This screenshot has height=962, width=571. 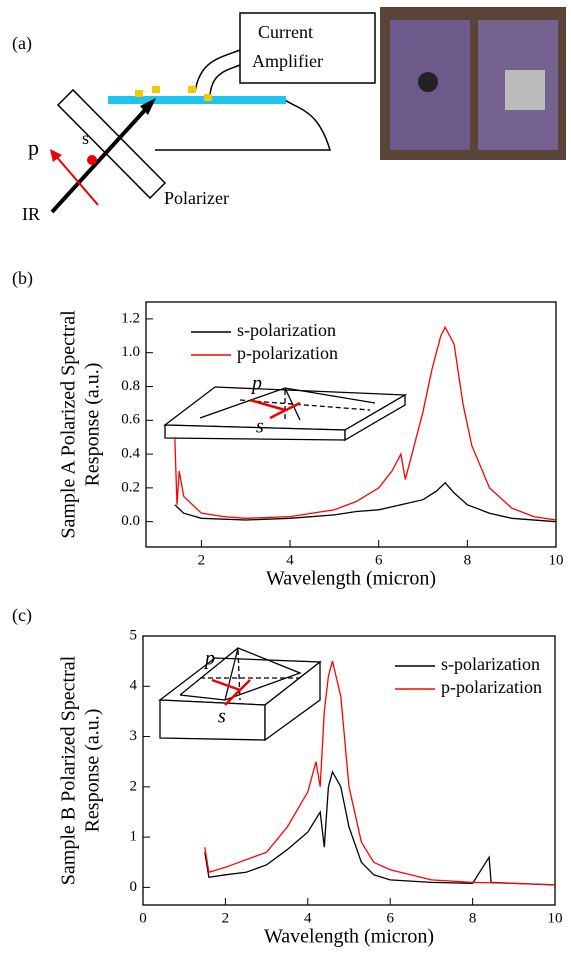 I want to click on photo-hole, so click(x=428, y=82).